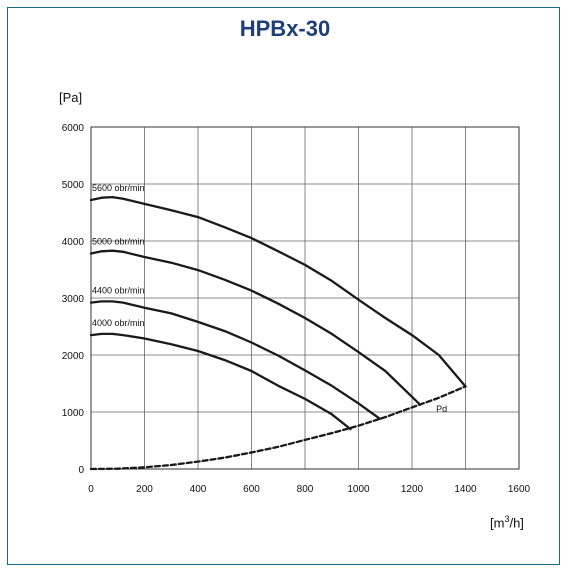  What do you see at coordinates (81, 470) in the screenshot?
I see `y-tick-label: 0` at bounding box center [81, 470].